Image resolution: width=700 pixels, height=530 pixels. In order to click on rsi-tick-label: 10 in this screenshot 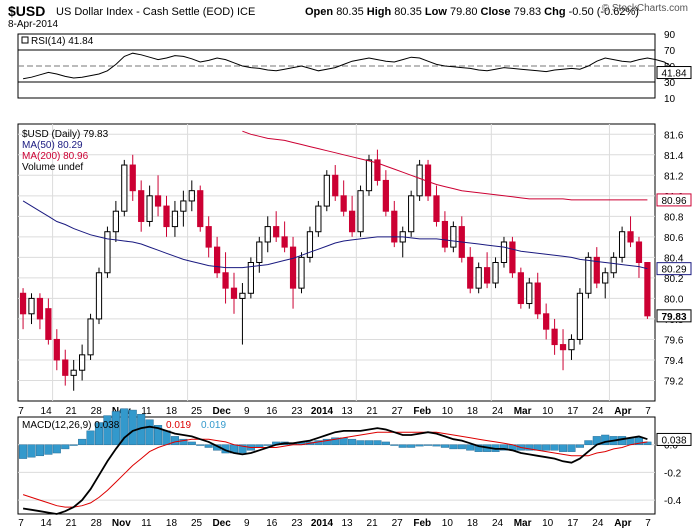, I will do `click(670, 99)`.